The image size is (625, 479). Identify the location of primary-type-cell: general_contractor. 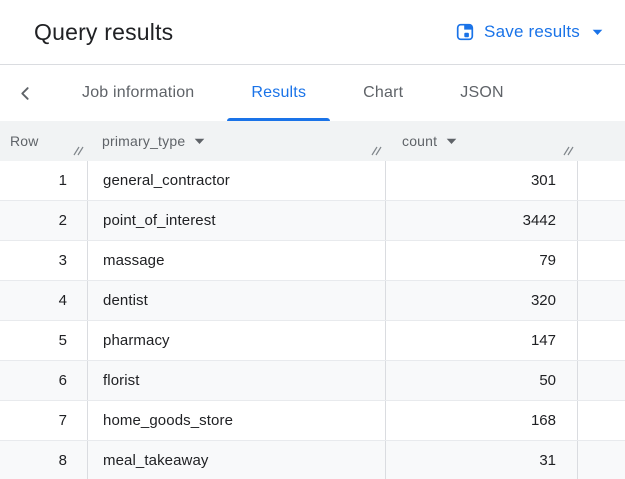
(237, 180).